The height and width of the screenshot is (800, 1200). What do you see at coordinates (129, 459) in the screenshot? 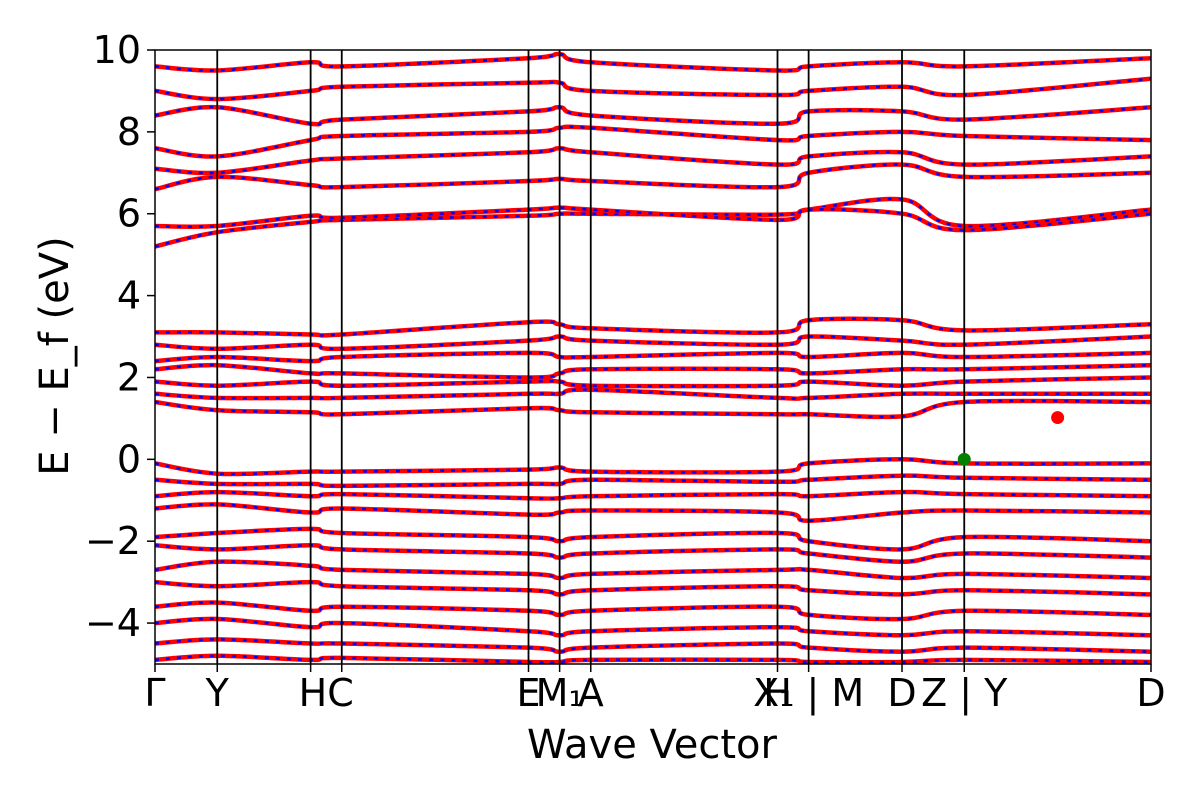
I see `y-tick-label: 0` at bounding box center [129, 459].